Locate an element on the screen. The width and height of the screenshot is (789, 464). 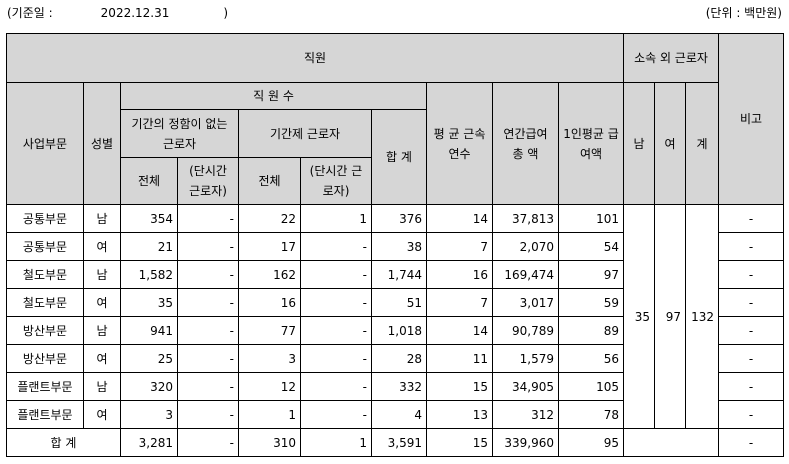
cell-tenure: 13 is located at coordinates (459, 414).